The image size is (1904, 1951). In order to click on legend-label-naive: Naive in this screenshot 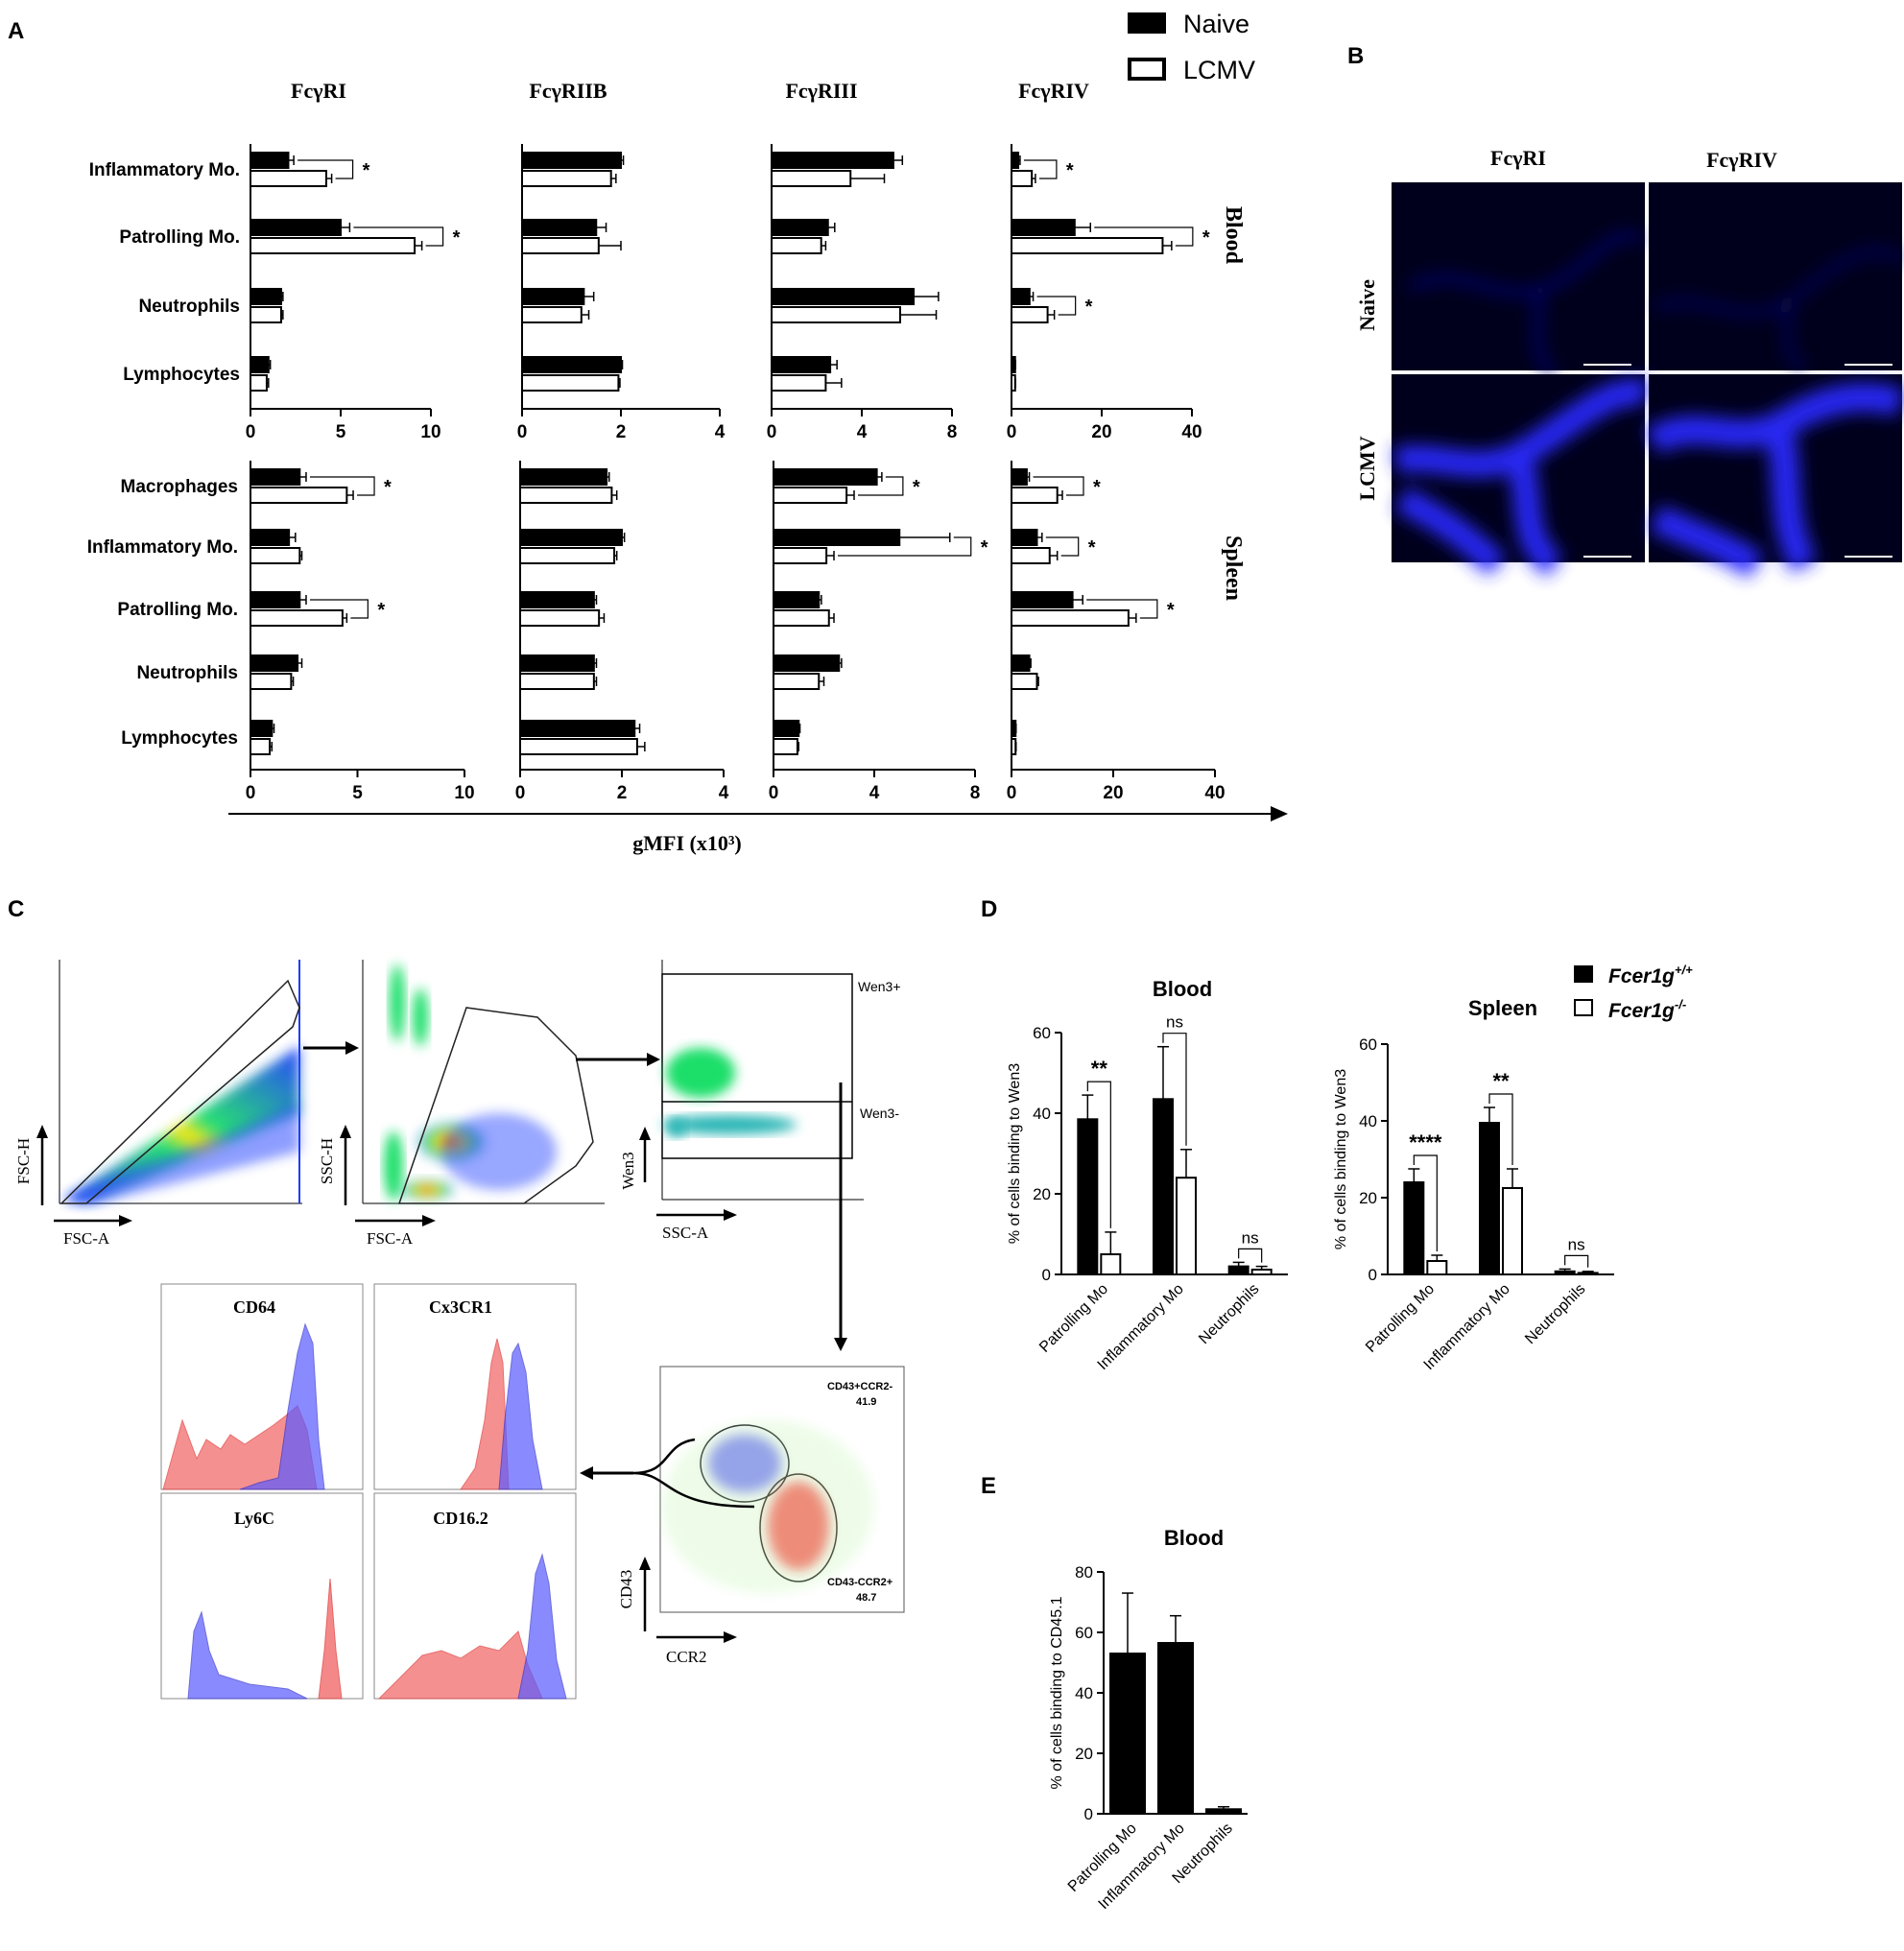, I will do `click(1216, 24)`.